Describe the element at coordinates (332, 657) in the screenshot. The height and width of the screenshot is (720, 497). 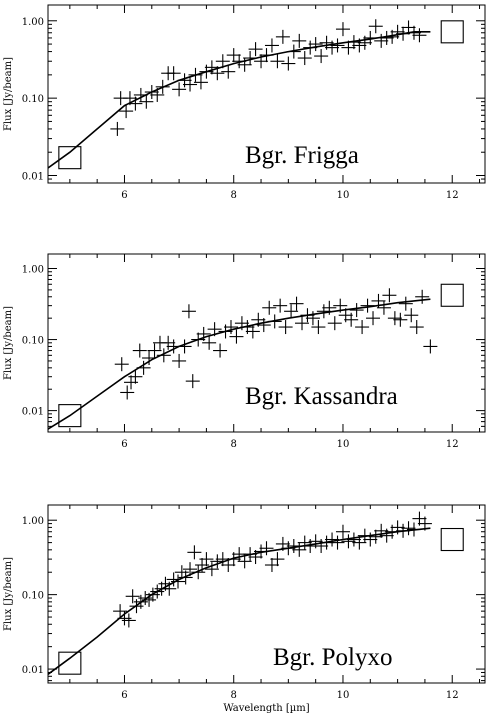
I see `panel-title: Bgr. Polyxo` at that location.